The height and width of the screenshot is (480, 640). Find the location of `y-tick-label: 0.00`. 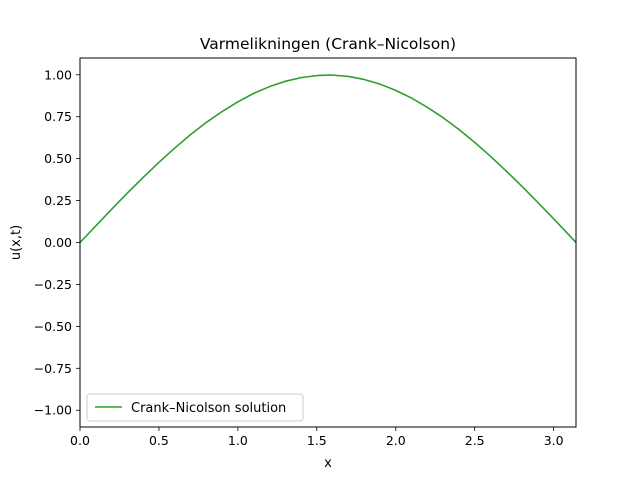

y-tick-label: 0.00 is located at coordinates (58, 242).